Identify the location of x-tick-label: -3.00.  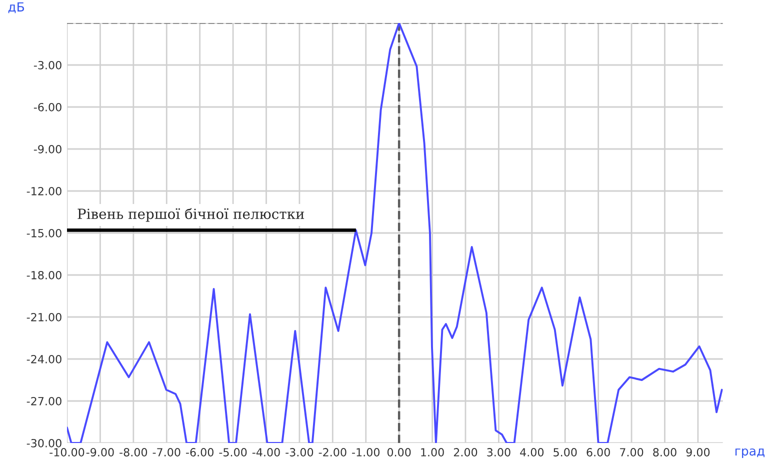
(300, 452).